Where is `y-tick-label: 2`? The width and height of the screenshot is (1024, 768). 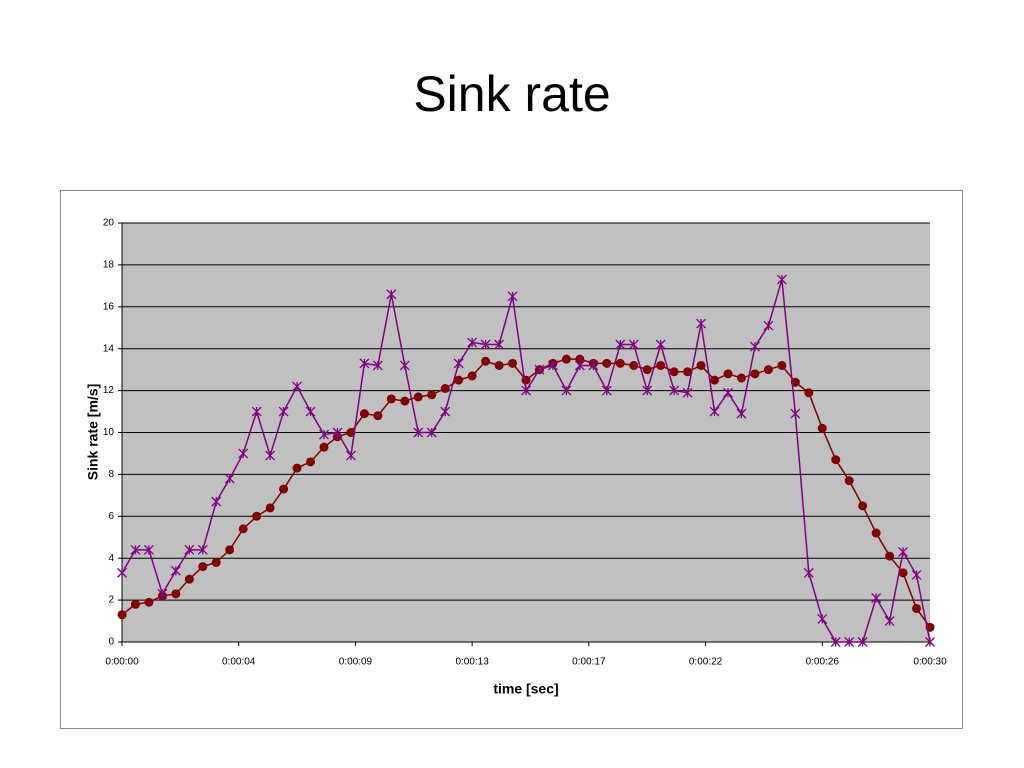 y-tick-label: 2 is located at coordinates (111, 600).